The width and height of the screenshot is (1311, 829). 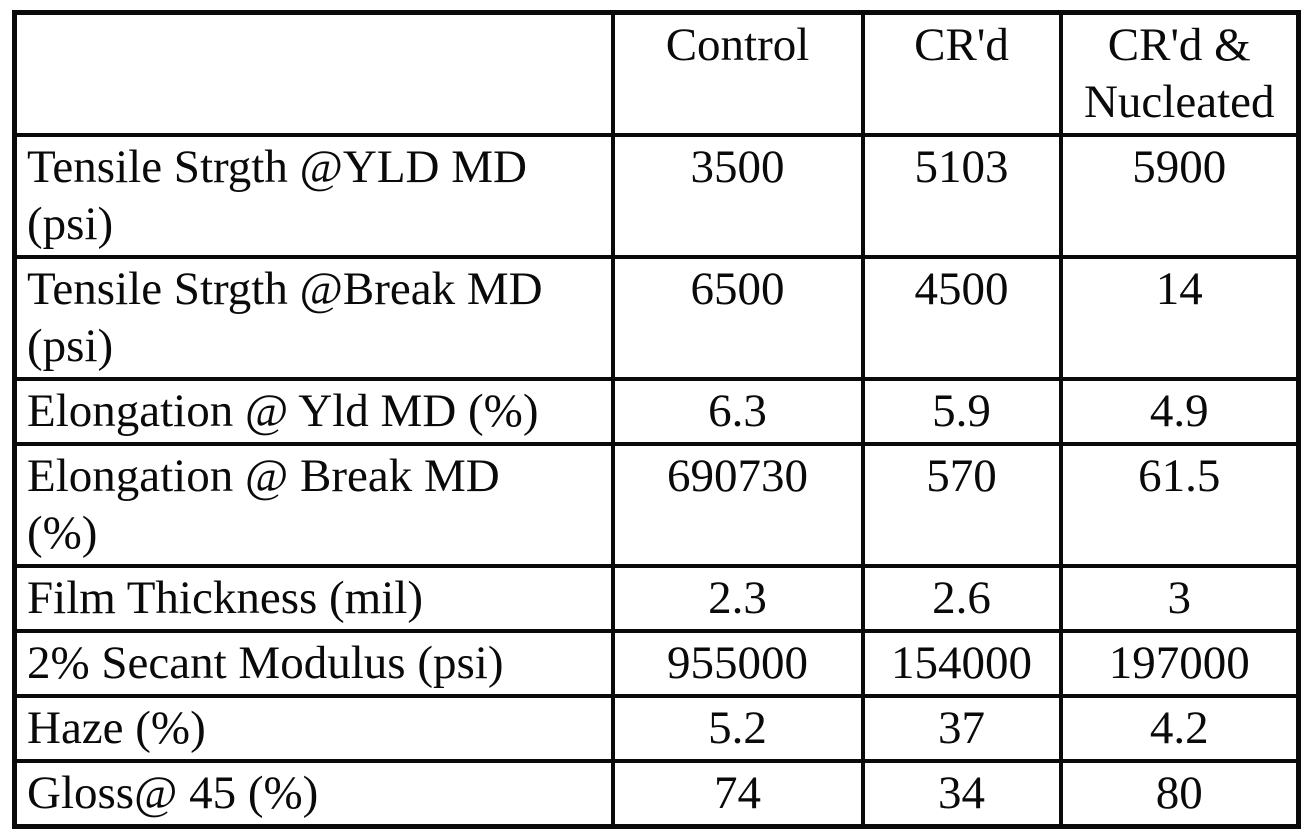 I want to click on table-row-film-thickness: Film Thickness (mil) 2.3 2.6 3, so click(x=656, y=598).